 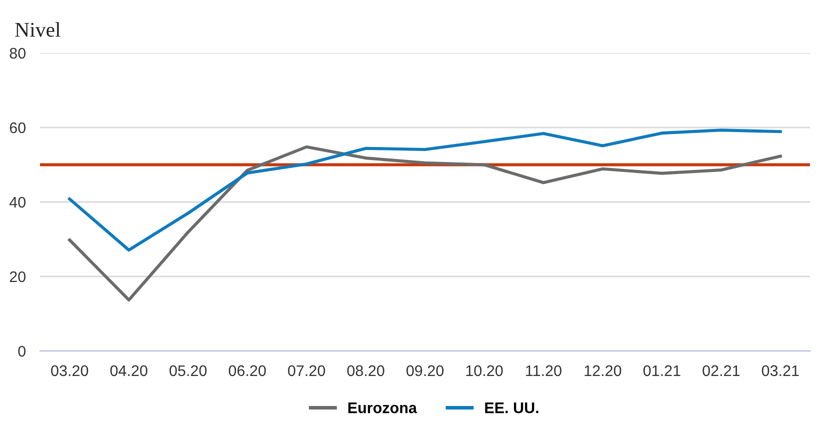 I want to click on x-tick-label: 06.20, so click(x=247, y=370).